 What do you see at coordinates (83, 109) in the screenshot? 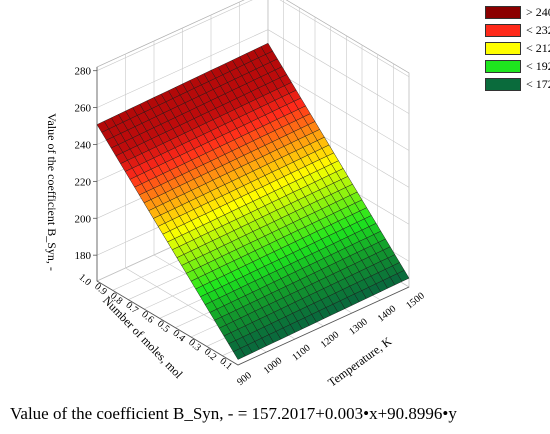
I see `z-tick-label: 260` at bounding box center [83, 109].